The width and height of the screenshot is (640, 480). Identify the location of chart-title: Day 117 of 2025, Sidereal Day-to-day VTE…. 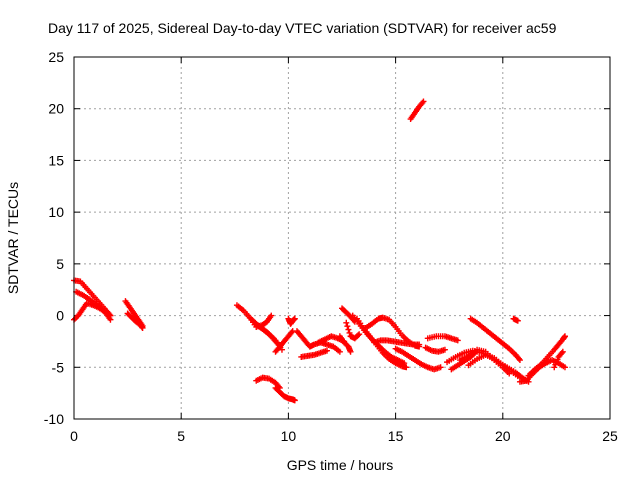
(302, 28).